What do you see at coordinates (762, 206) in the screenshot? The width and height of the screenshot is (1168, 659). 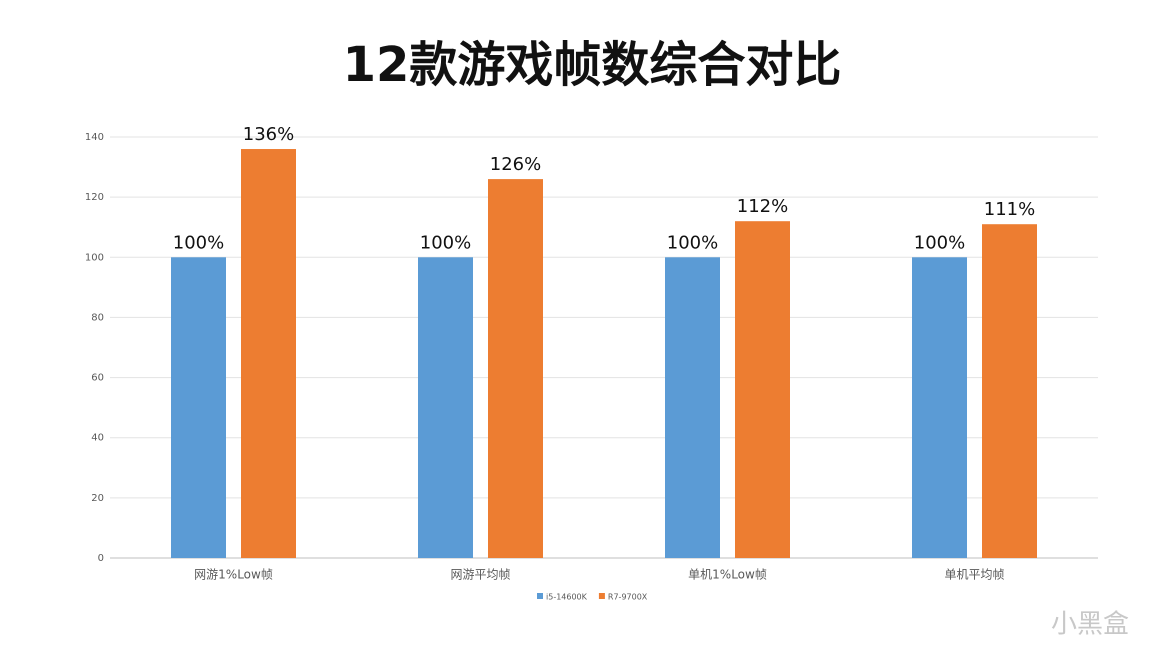 I see `value-label: 112%` at bounding box center [762, 206].